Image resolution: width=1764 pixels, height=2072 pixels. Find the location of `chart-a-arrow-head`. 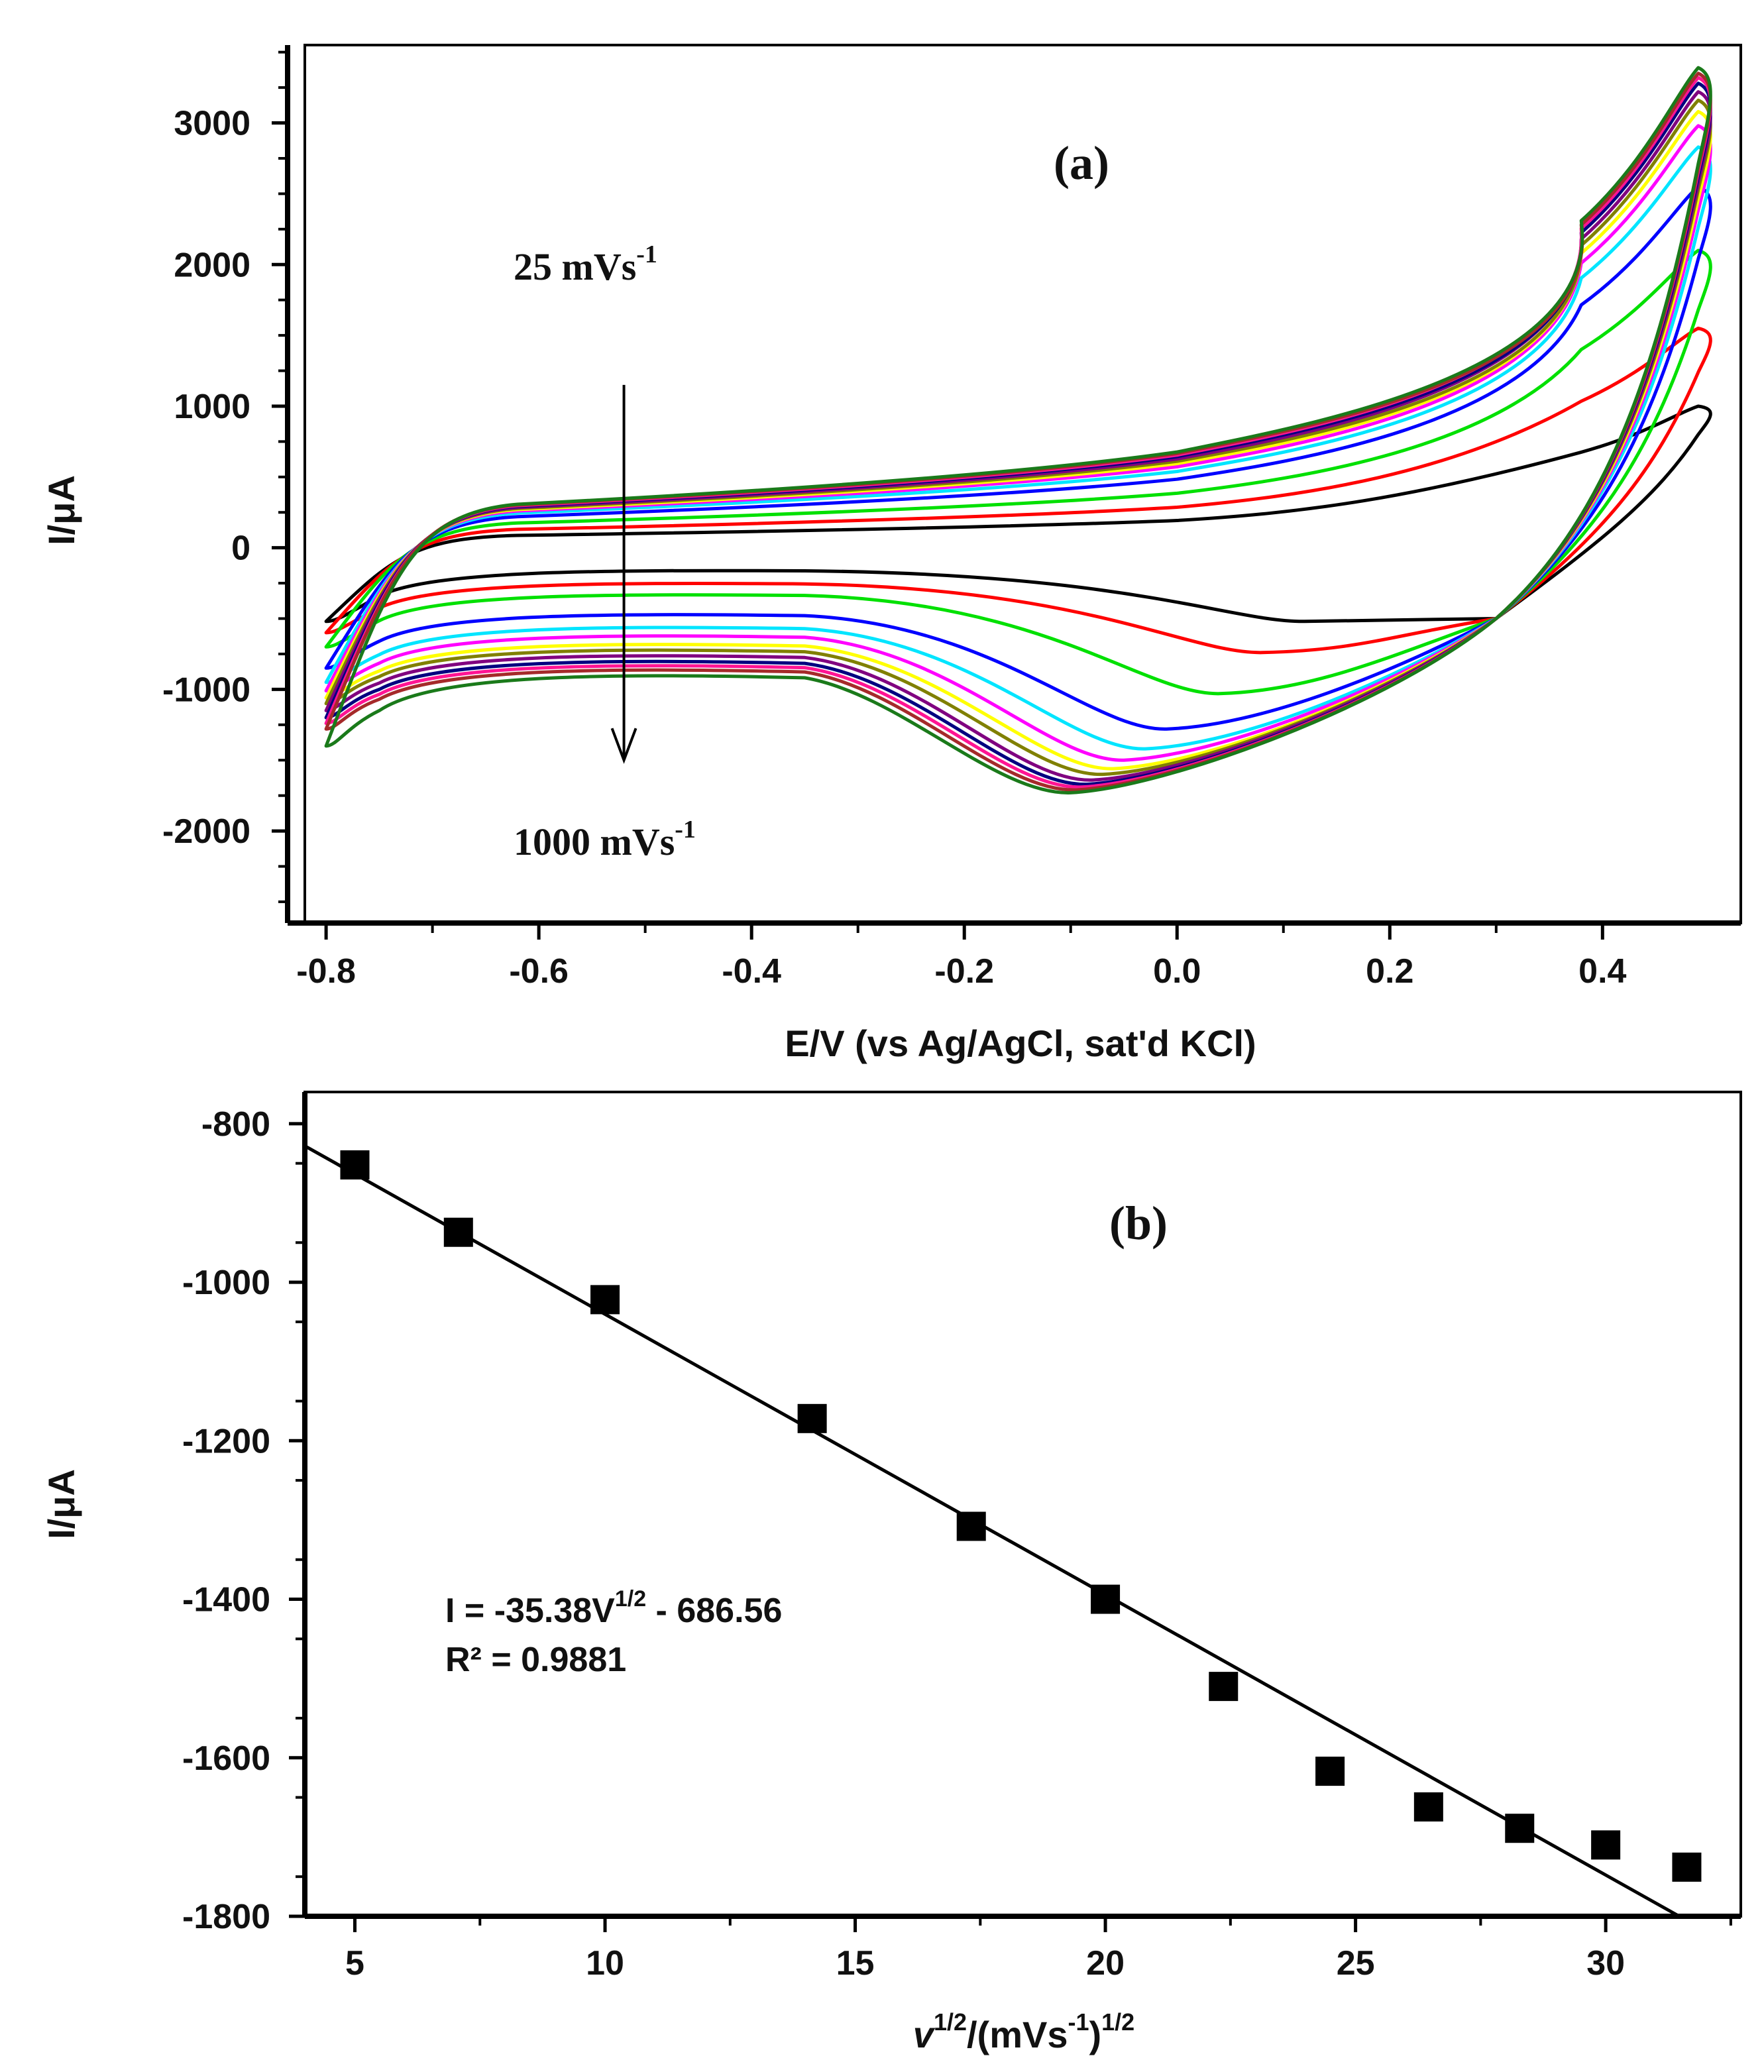

chart-a-arrow-head is located at coordinates (623, 746).